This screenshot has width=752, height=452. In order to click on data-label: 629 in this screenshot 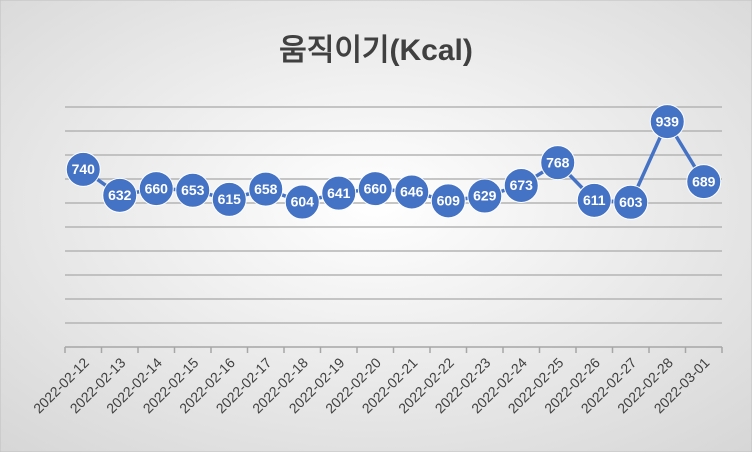, I will do `click(485, 196)`.